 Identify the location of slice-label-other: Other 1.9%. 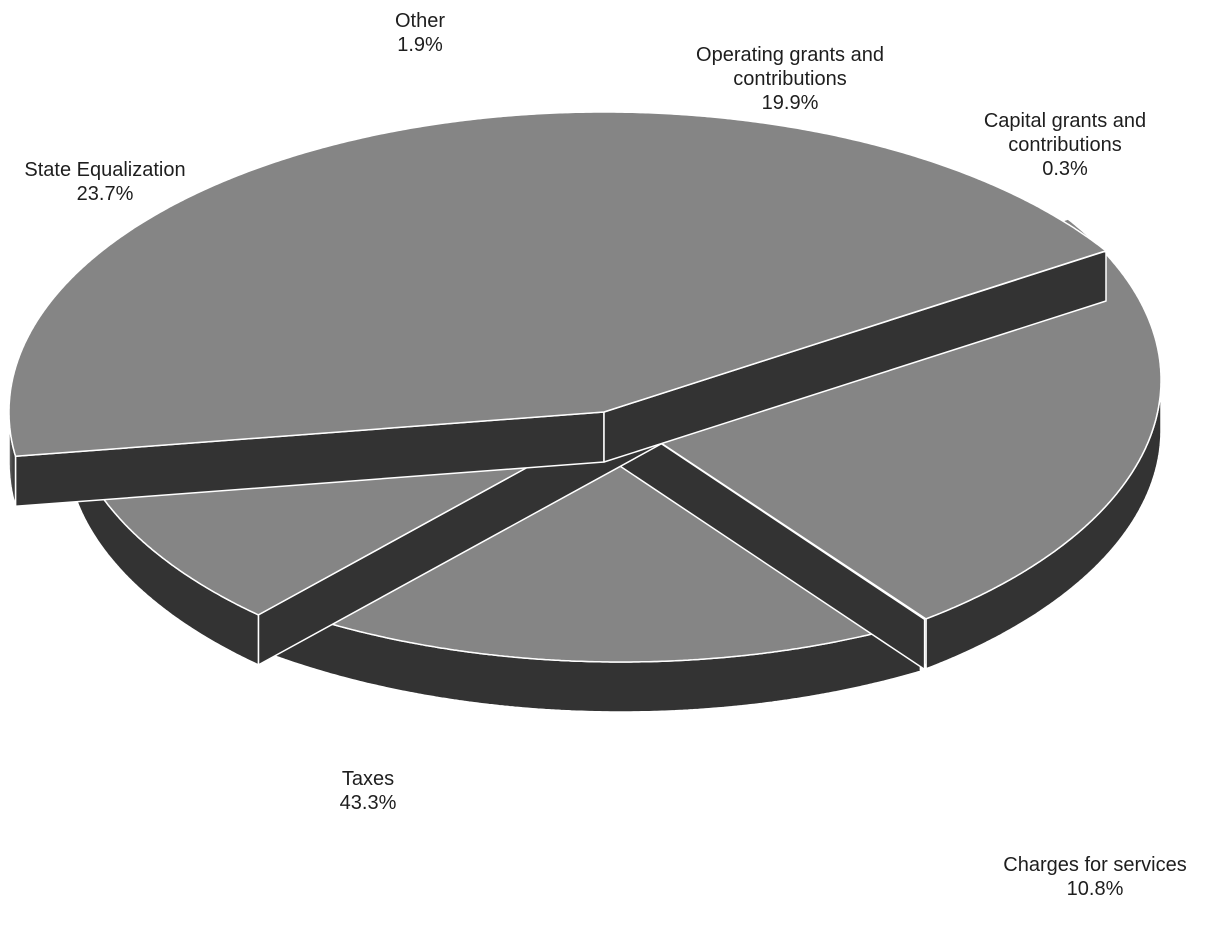
(420, 33).